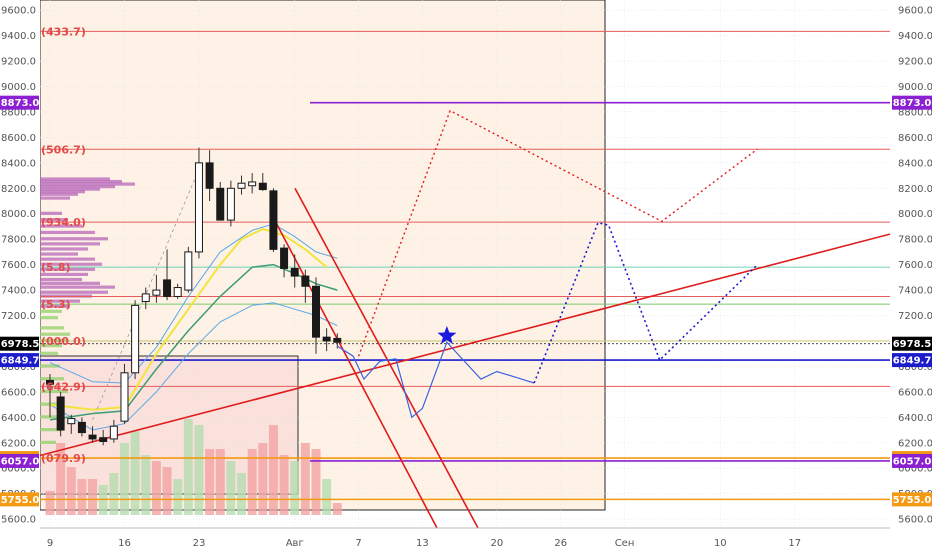  Describe the element at coordinates (63, 458) in the screenshot. I see `fib-label: (079.9)` at that location.